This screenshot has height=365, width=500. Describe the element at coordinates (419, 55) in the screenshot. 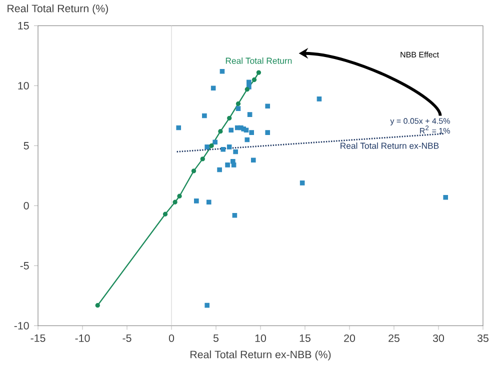

I see `annotation: NBB Effect` at that location.